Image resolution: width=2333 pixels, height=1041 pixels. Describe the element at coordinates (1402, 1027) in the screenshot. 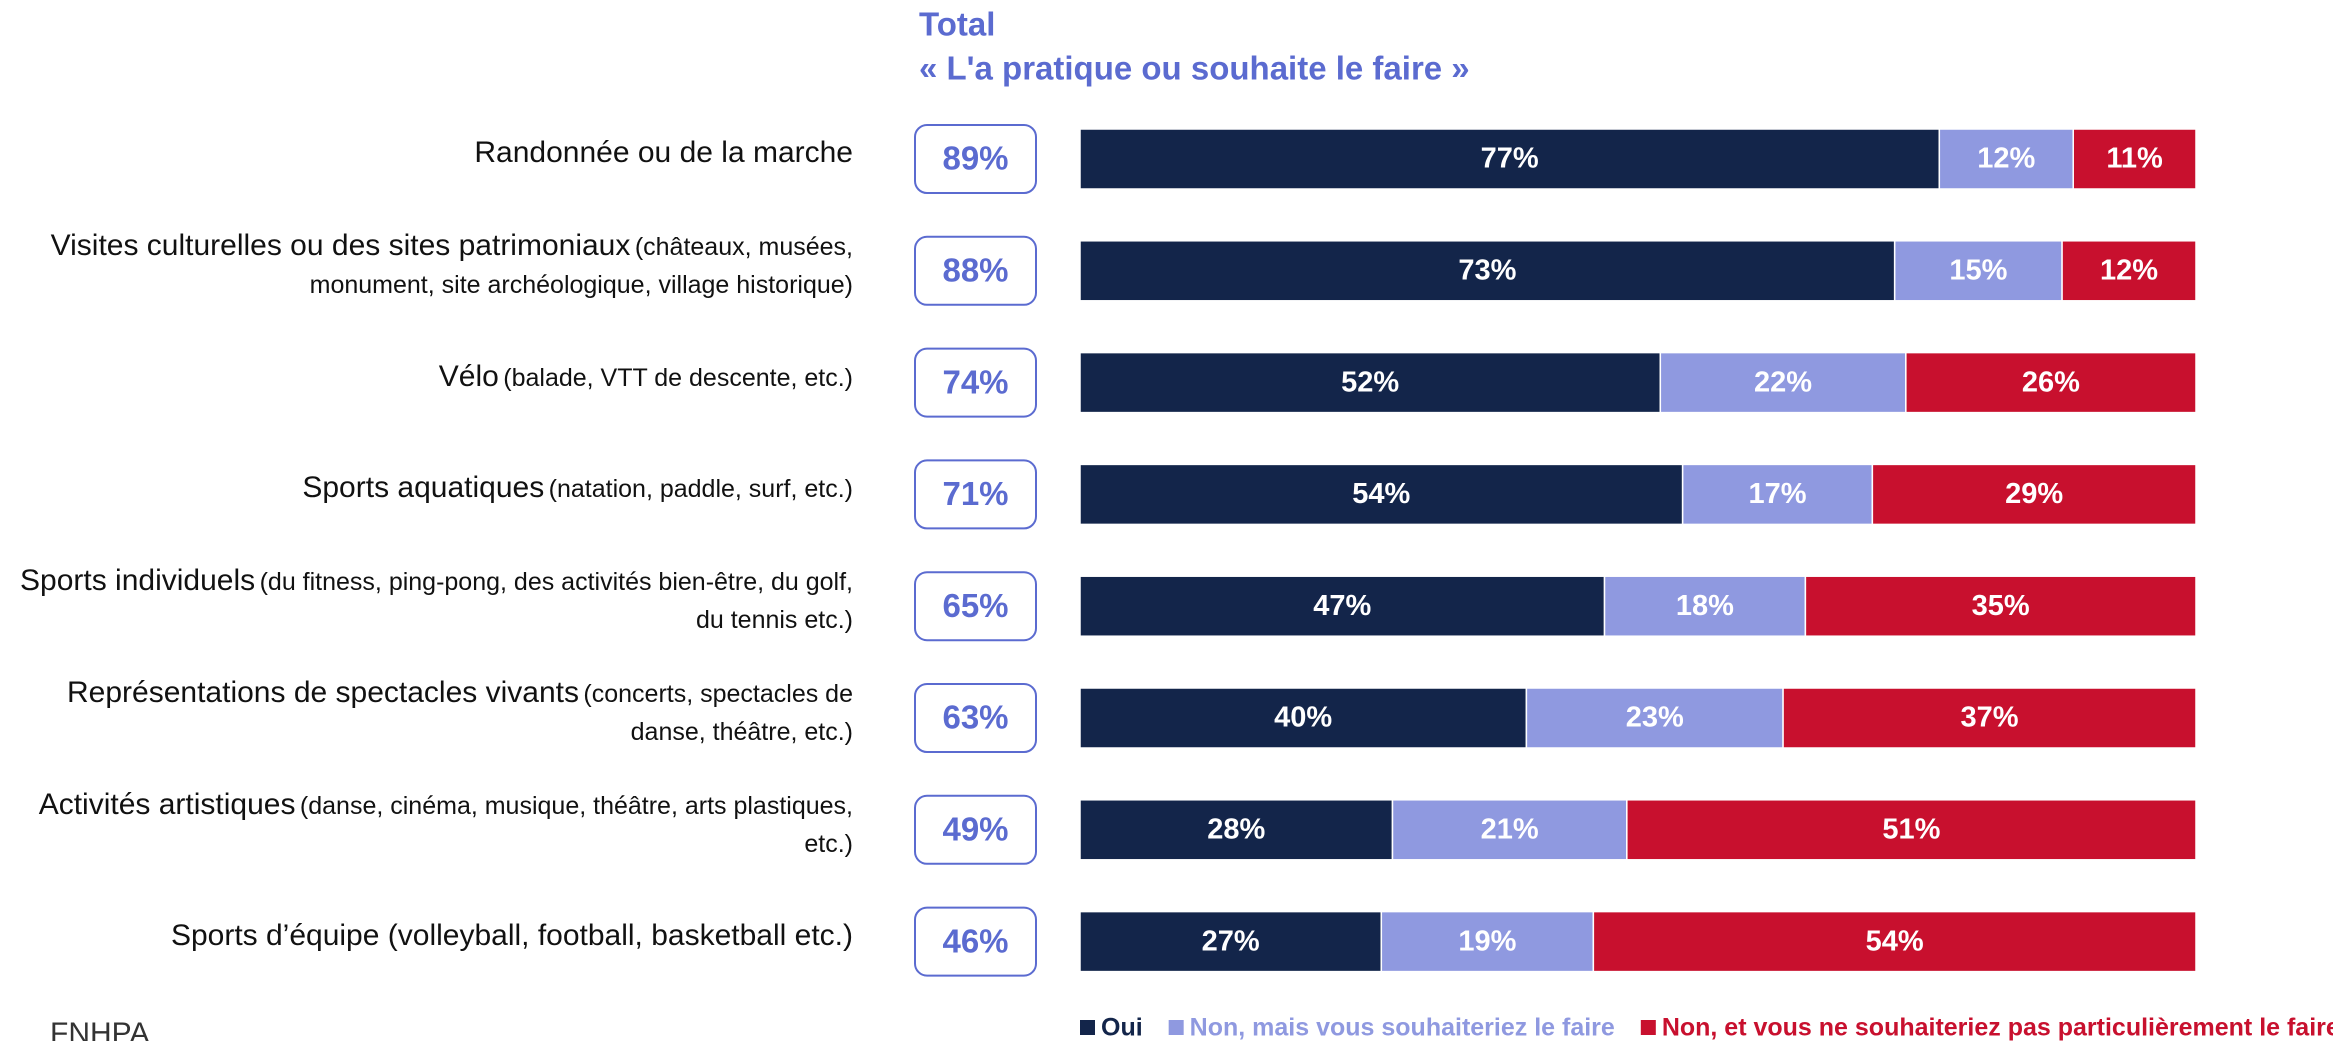

I see `legend-label: Non, mais vous souhaiteriez le faire` at that location.